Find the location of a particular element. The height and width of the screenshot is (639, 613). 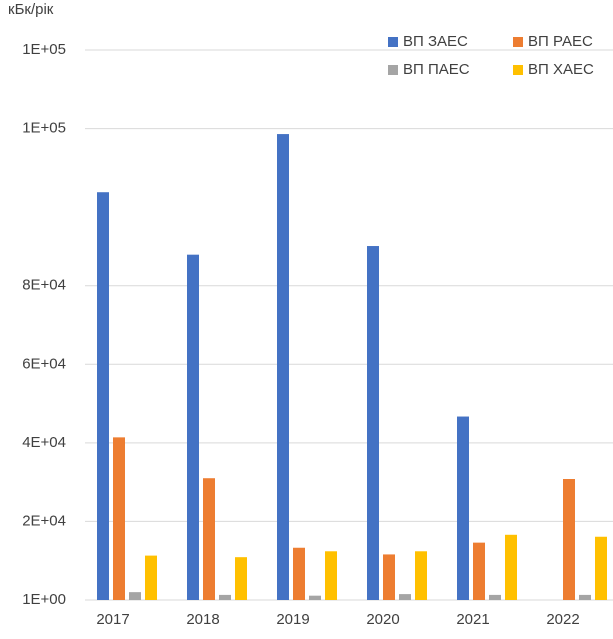

x-tick-label: 2018 is located at coordinates (202, 619).